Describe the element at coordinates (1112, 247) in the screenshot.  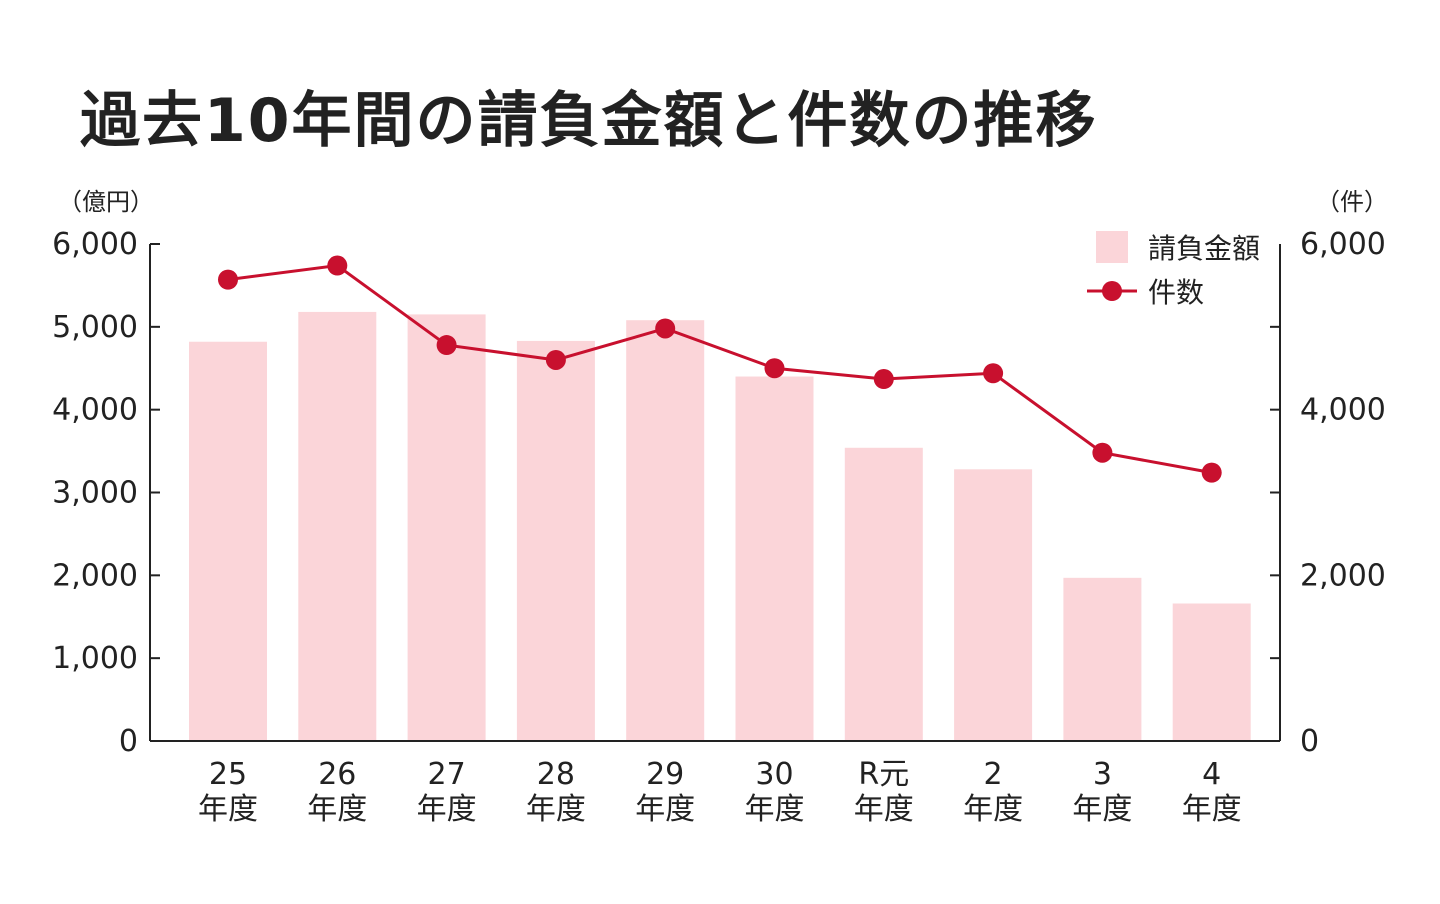
I see `legend-bar-swatch` at that location.